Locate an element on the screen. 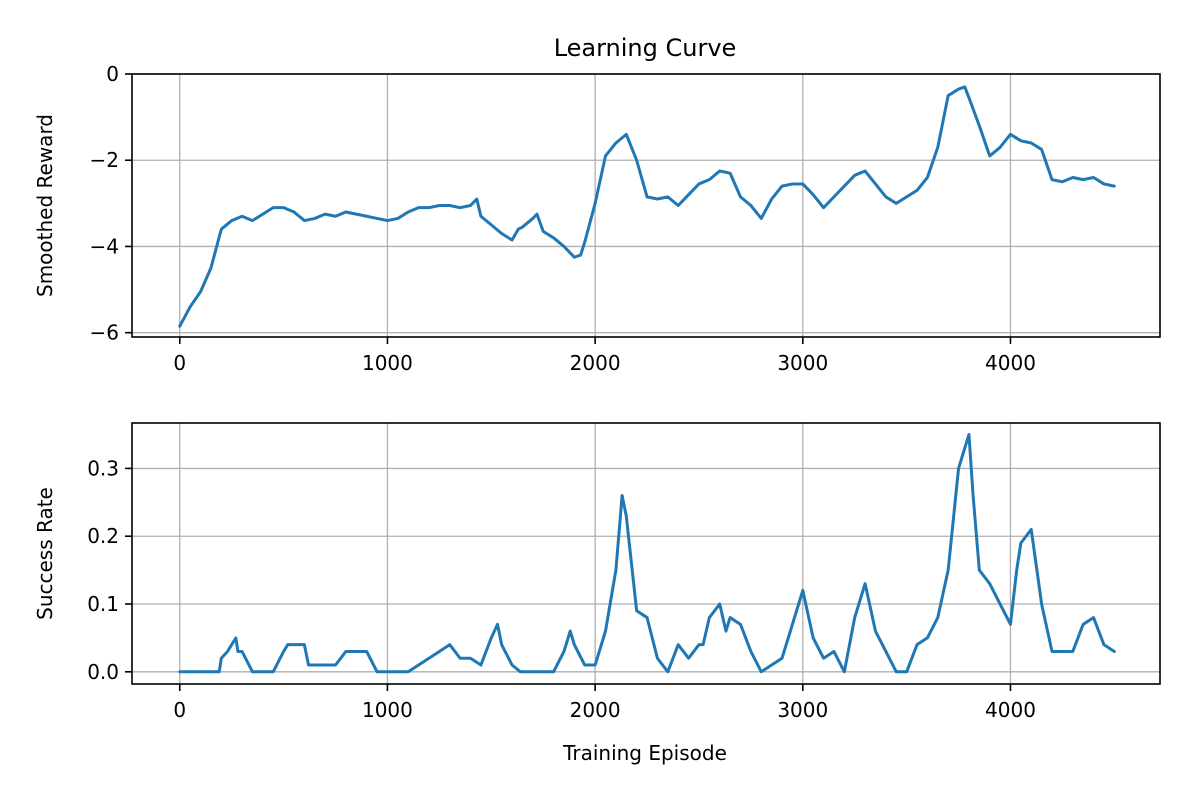  success-rate-y-axis-title: Success Rate is located at coordinates (45, 553).